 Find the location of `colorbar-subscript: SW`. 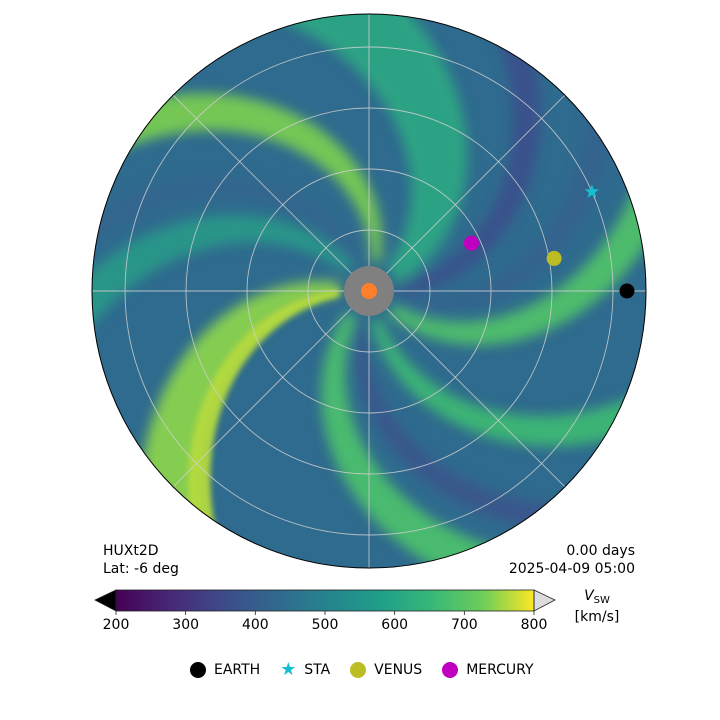

colorbar-subscript: SW is located at coordinates (601, 600).